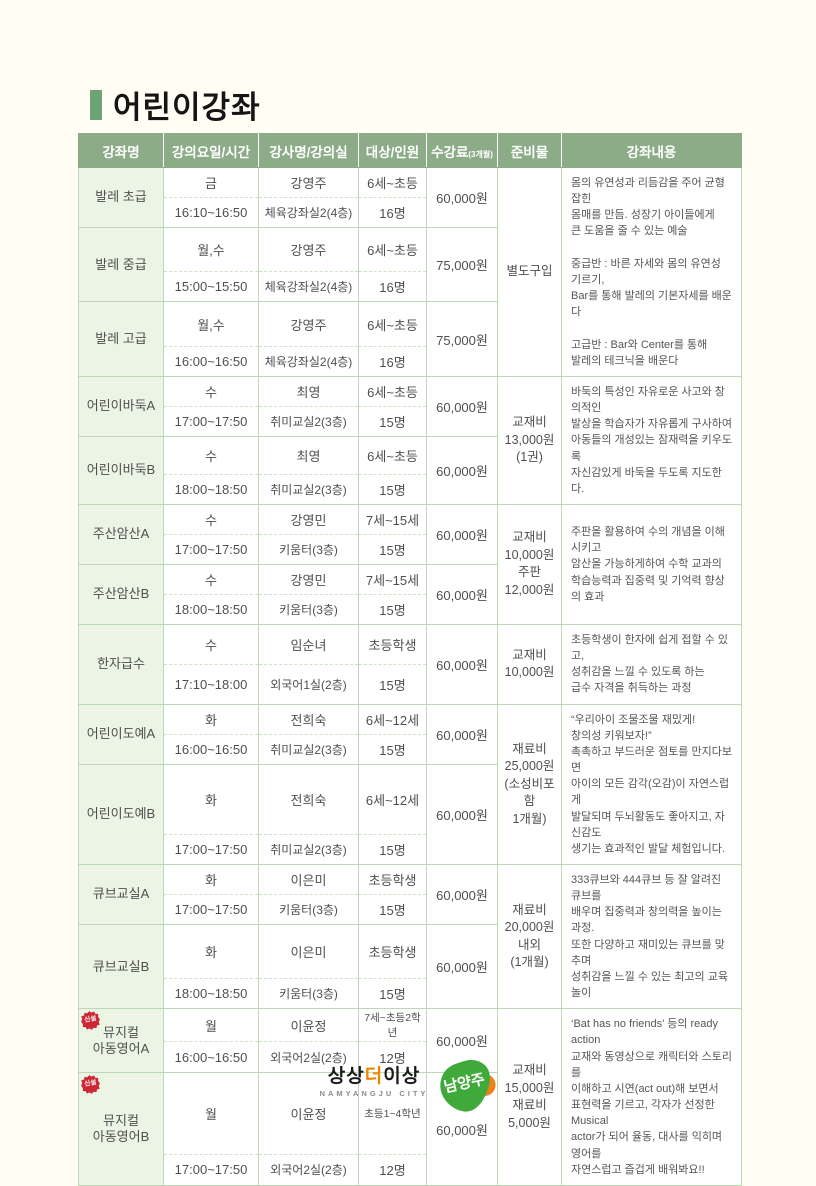  I want to click on course-materials-cell: 교재비 10,000원, so click(529, 664).